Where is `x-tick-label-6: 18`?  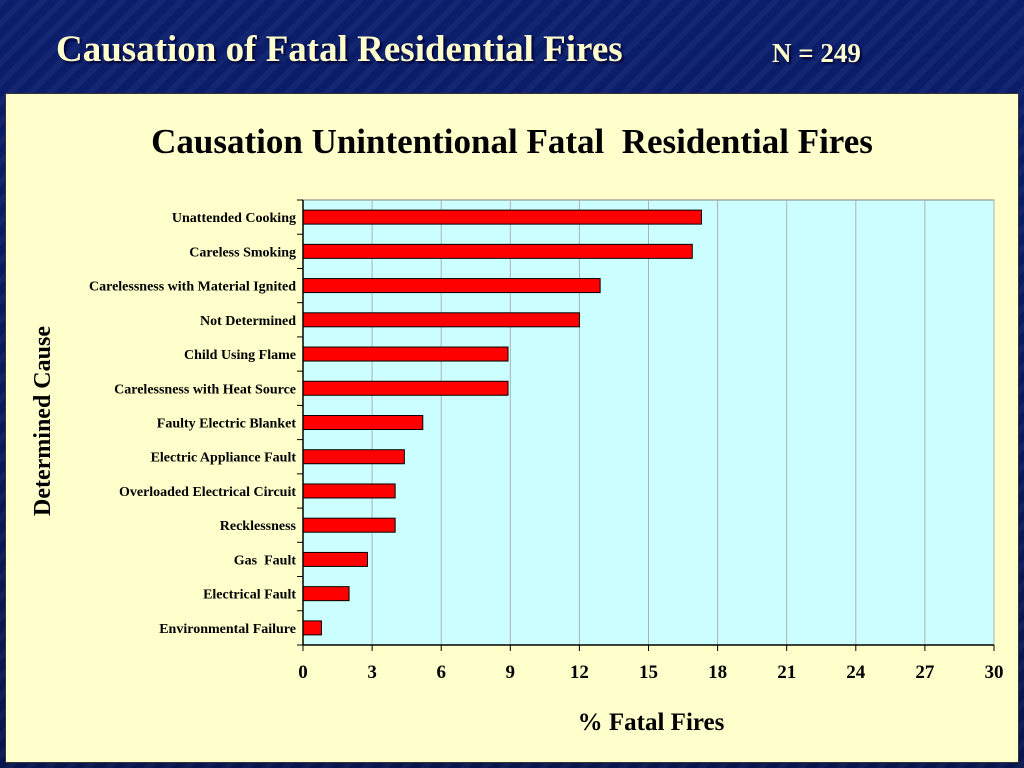
x-tick-label-6: 18 is located at coordinates (717, 672).